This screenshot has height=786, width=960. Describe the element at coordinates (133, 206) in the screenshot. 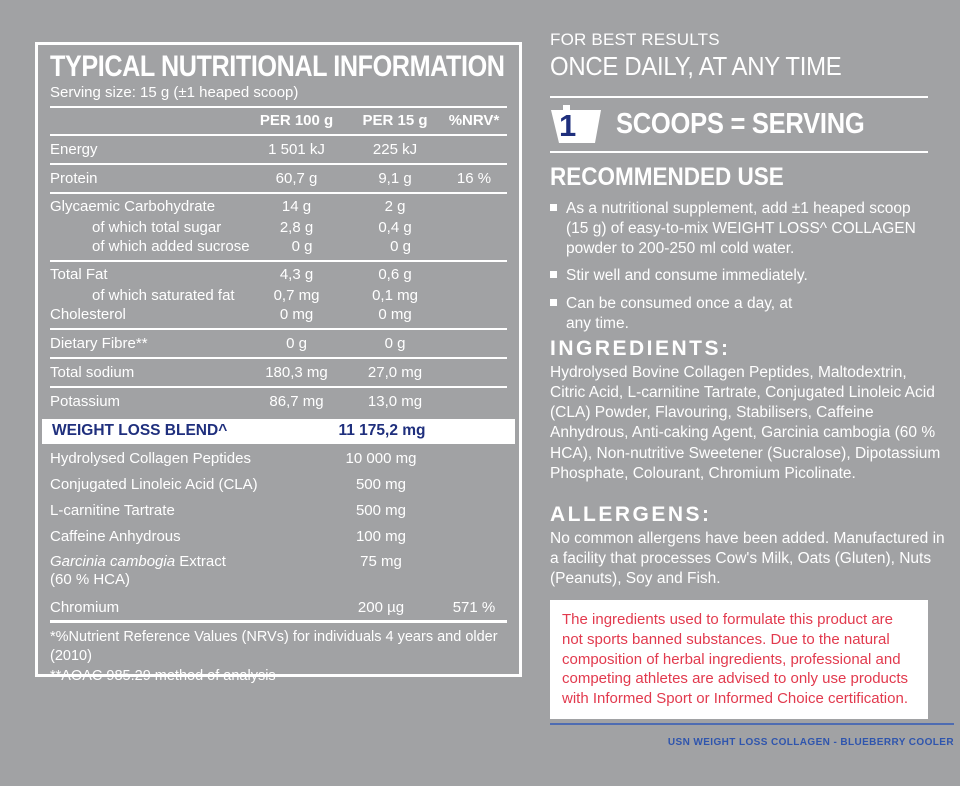

I see `row-label: Glycaemic Carbohydrate` at that location.